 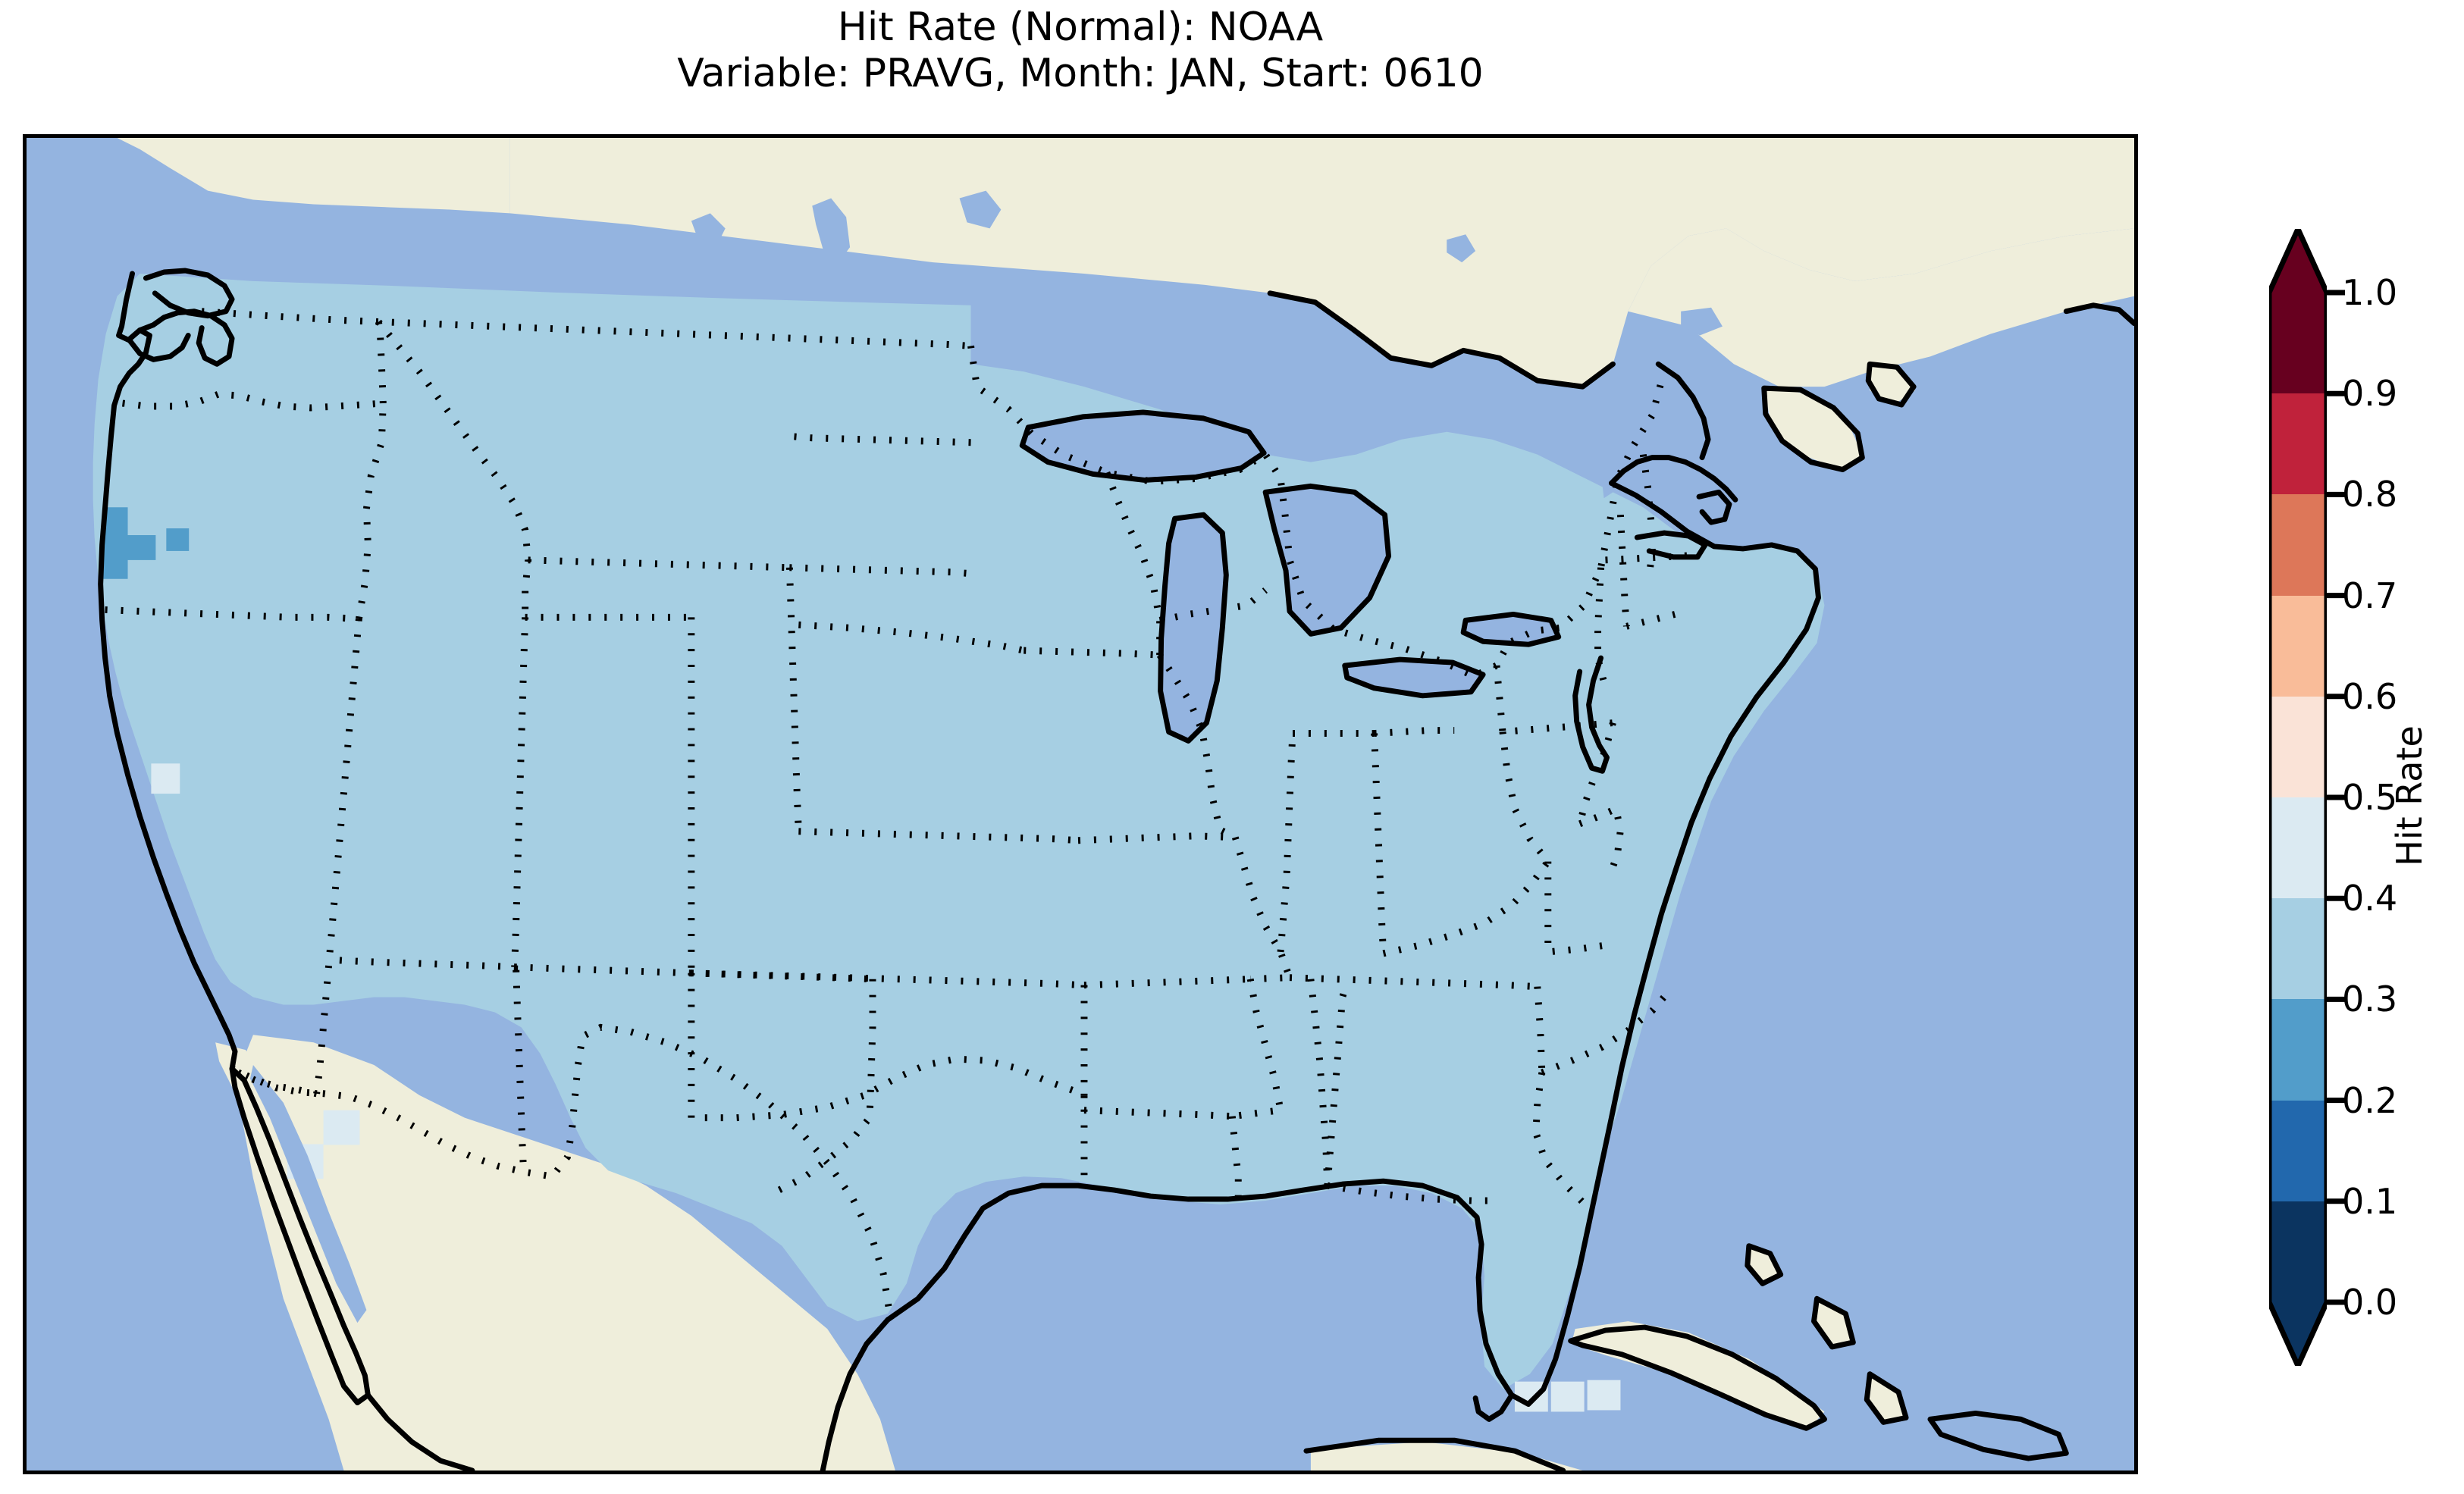 What do you see at coordinates (2298, 261) in the screenshot?
I see `colorbar-over-arrow` at bounding box center [2298, 261].